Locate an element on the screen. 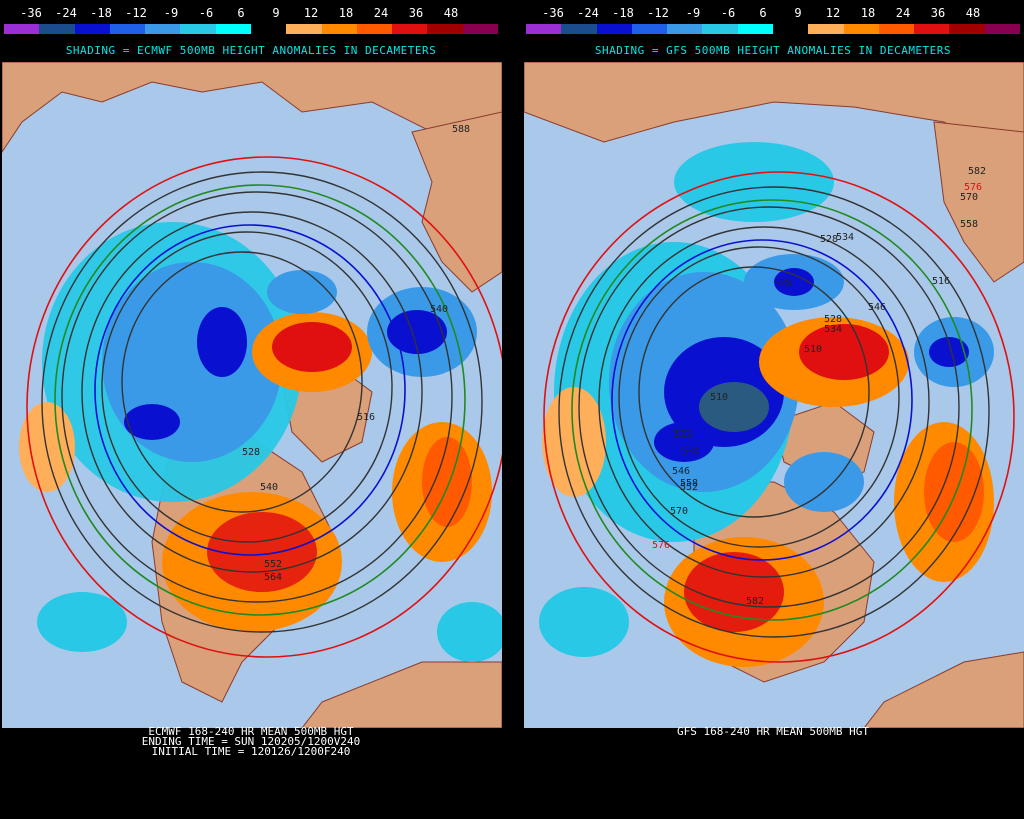  anomaly-positive-atlantic-core is located at coordinates (954, 492).